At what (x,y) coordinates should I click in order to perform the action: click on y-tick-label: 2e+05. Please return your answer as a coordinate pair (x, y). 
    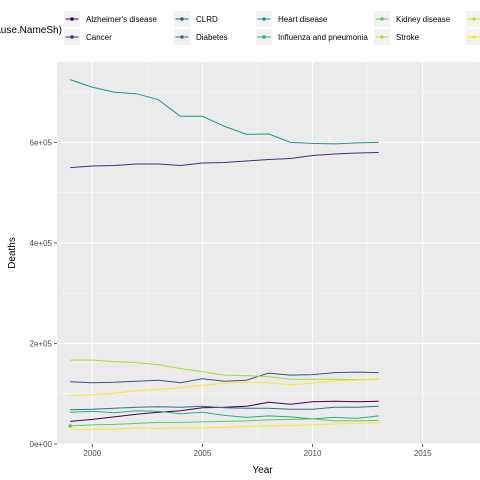
    Looking at the image, I should click on (41, 343).